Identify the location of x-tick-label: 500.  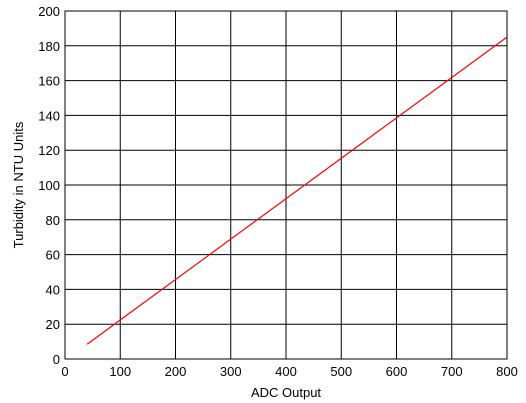
(341, 371).